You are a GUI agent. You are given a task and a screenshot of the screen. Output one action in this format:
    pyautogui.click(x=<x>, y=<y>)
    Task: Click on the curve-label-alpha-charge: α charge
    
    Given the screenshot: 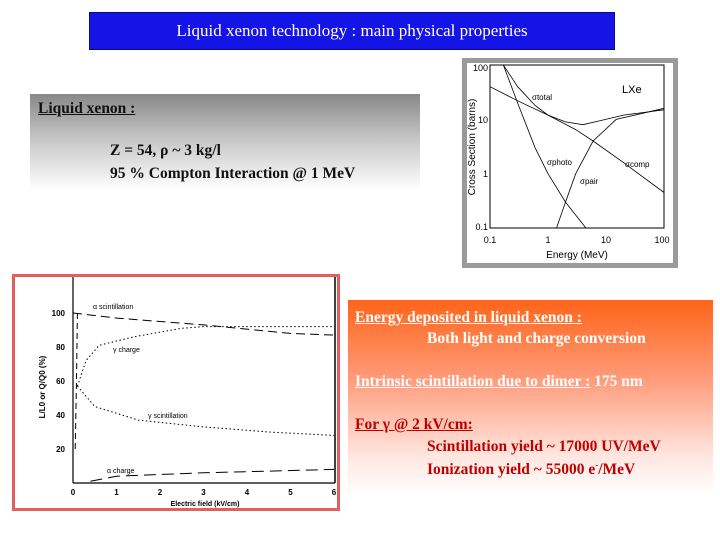 What is the action you would take?
    pyautogui.click(x=121, y=471)
    